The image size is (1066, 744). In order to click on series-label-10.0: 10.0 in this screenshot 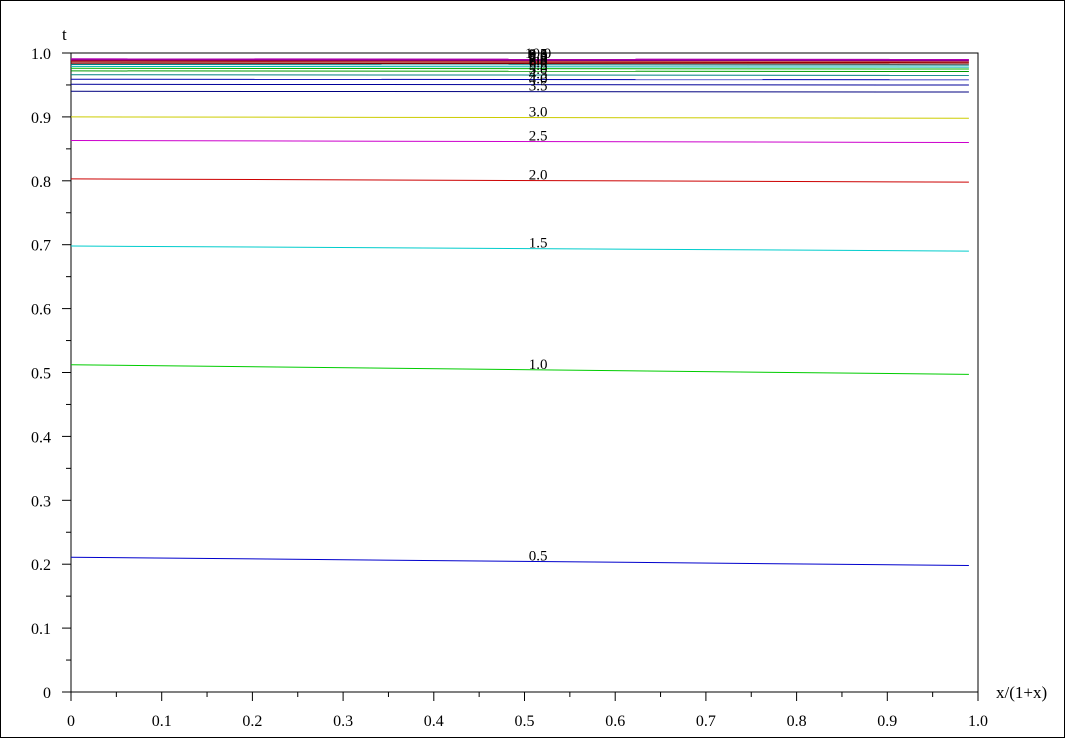, I will do `click(538, 54)`.